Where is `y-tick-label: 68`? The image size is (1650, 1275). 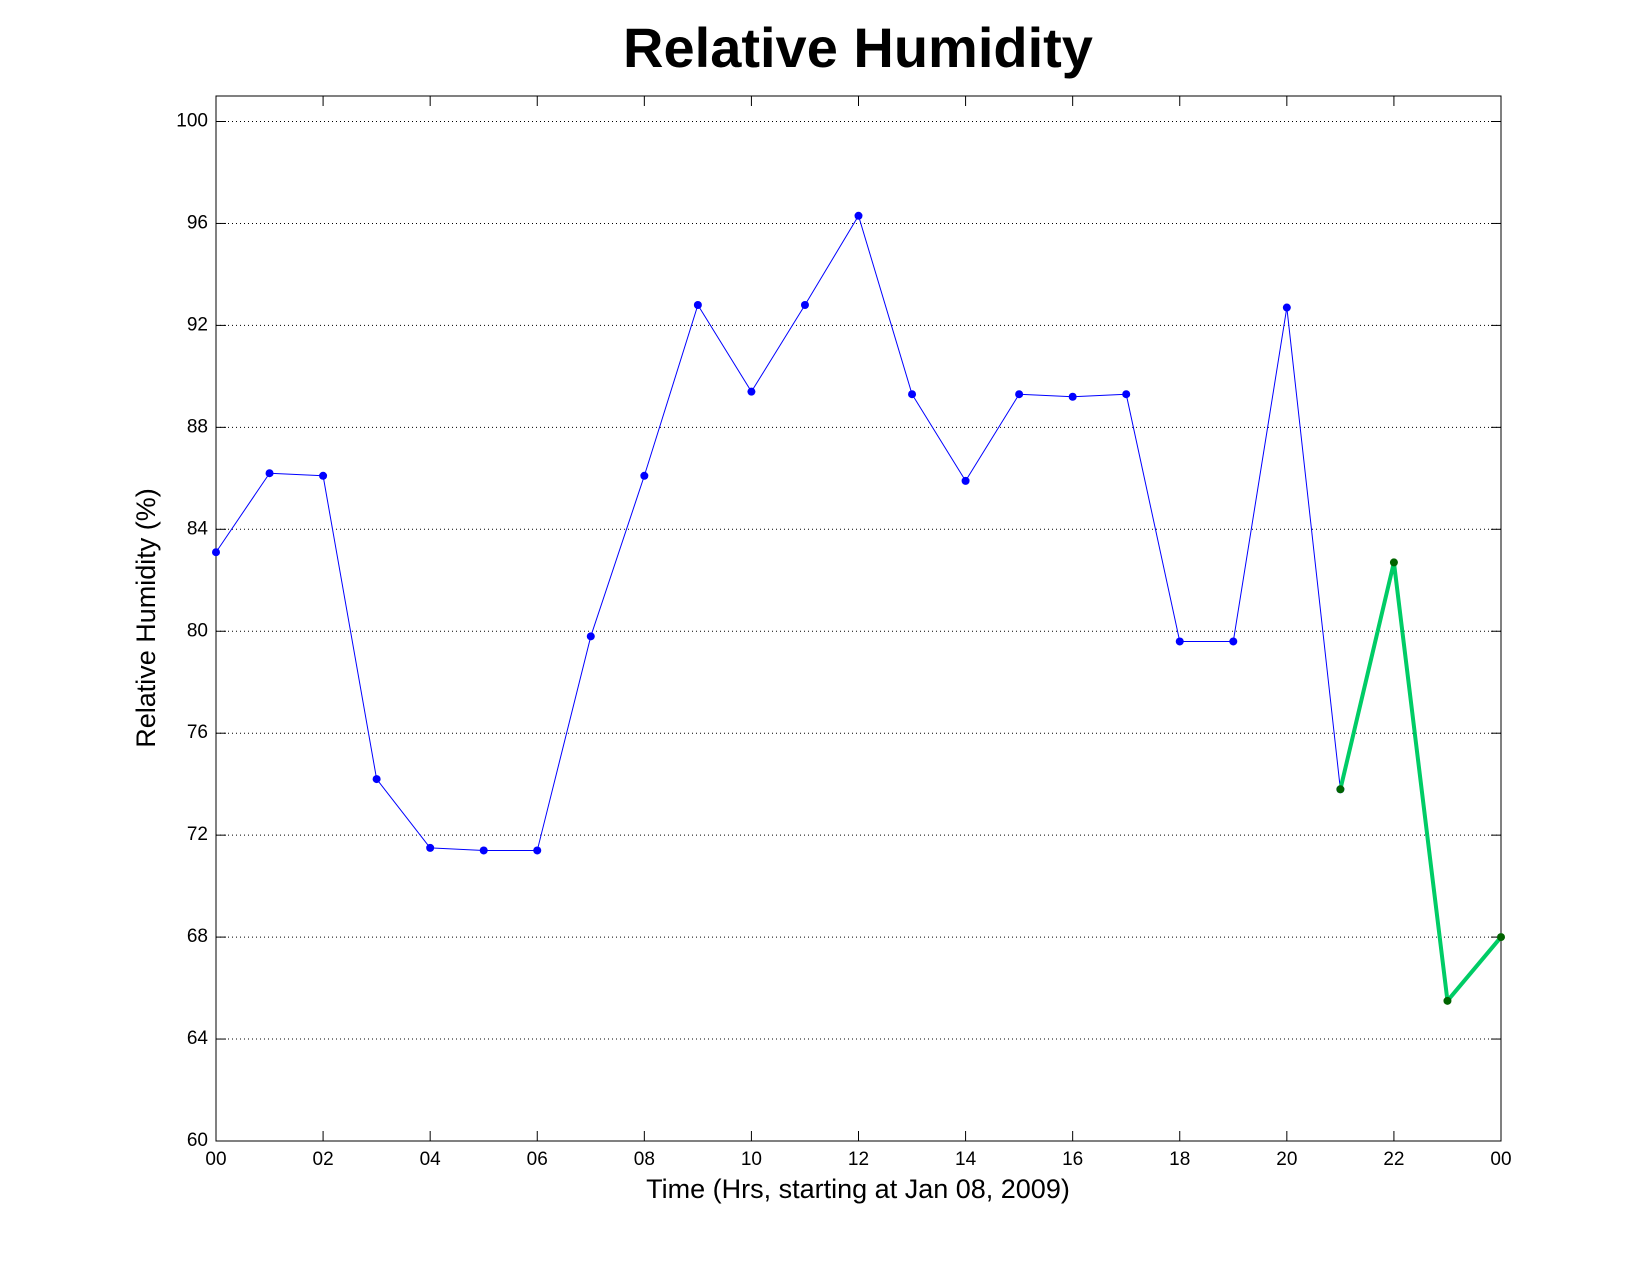 y-tick-label: 68 is located at coordinates (197, 936).